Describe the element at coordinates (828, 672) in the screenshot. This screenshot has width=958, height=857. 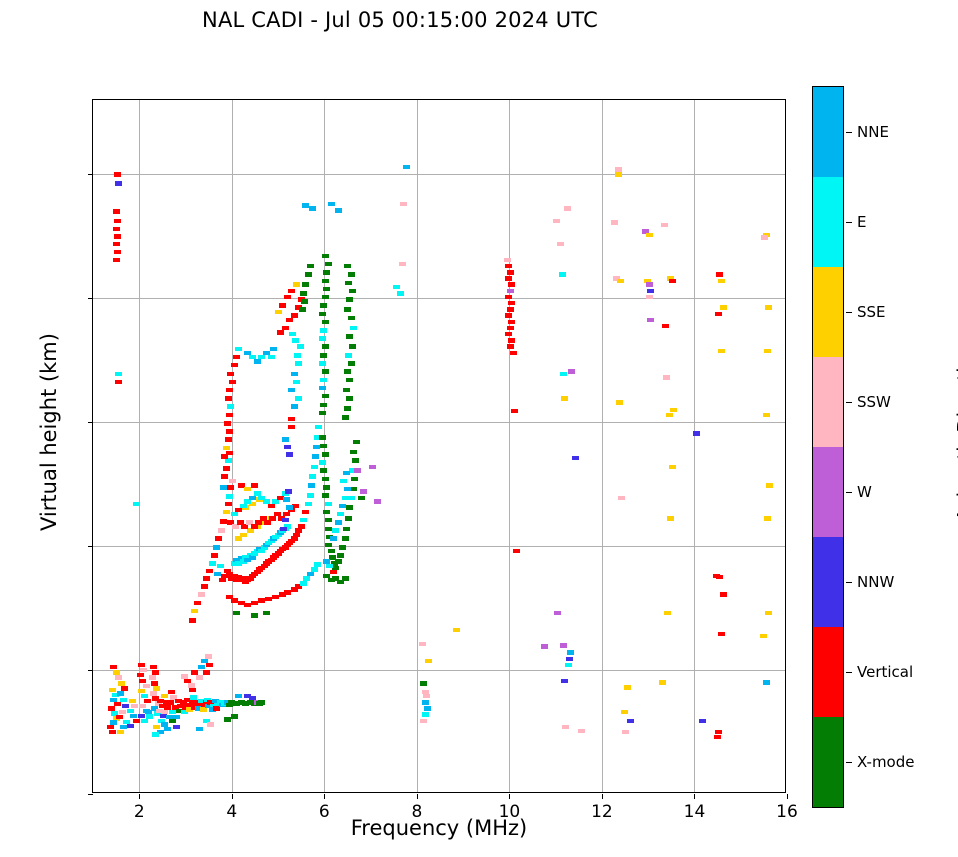
I see `colorbar-segment-vertical` at that location.